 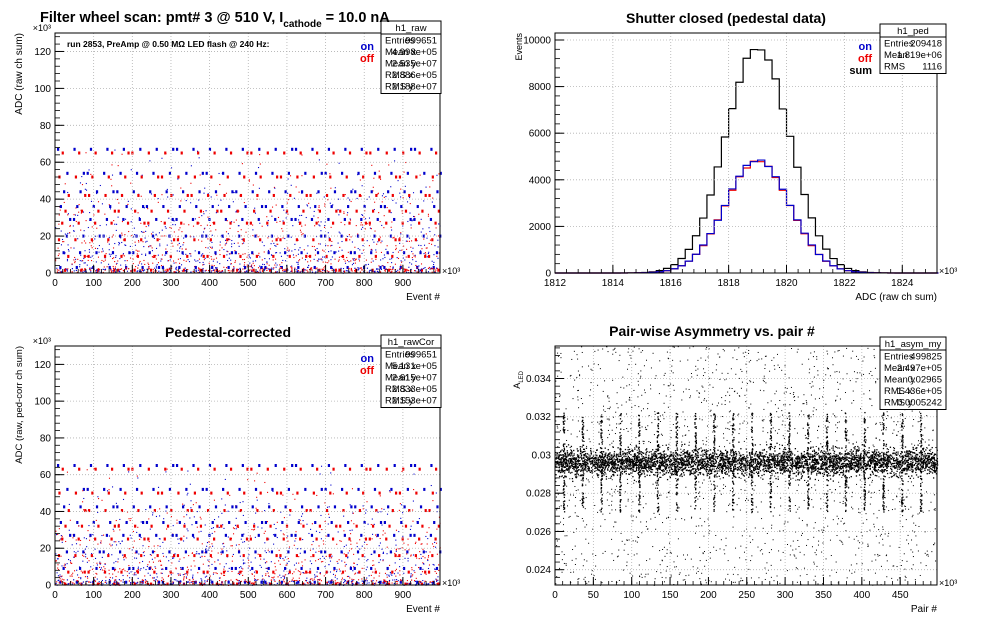 I want to click on x-tick-label: 1814, so click(x=613, y=283).